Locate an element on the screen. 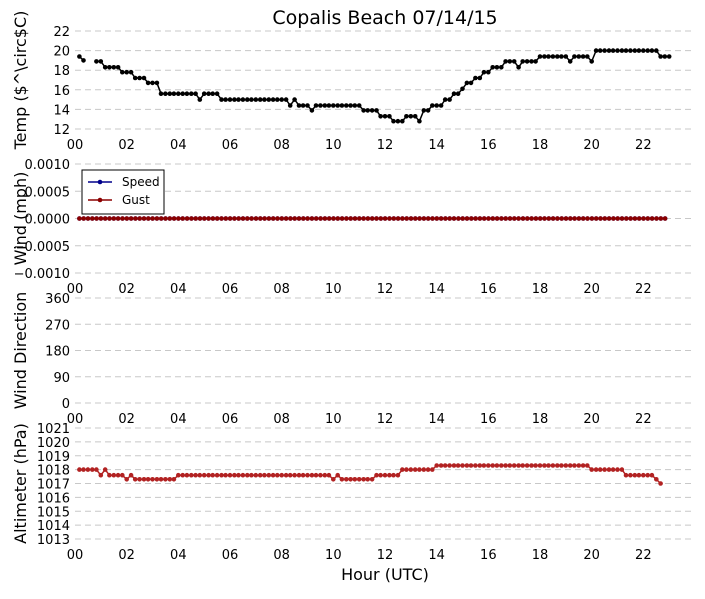  y-tick-label-wind: 0.0000 is located at coordinates (48, 220).